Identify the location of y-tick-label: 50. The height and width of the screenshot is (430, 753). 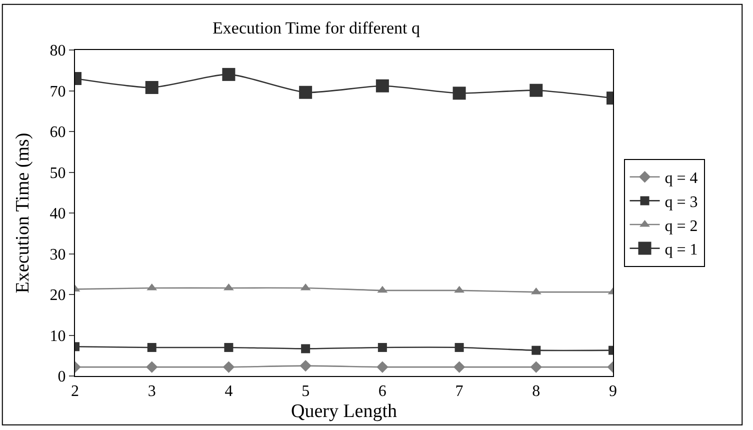
(58, 173).